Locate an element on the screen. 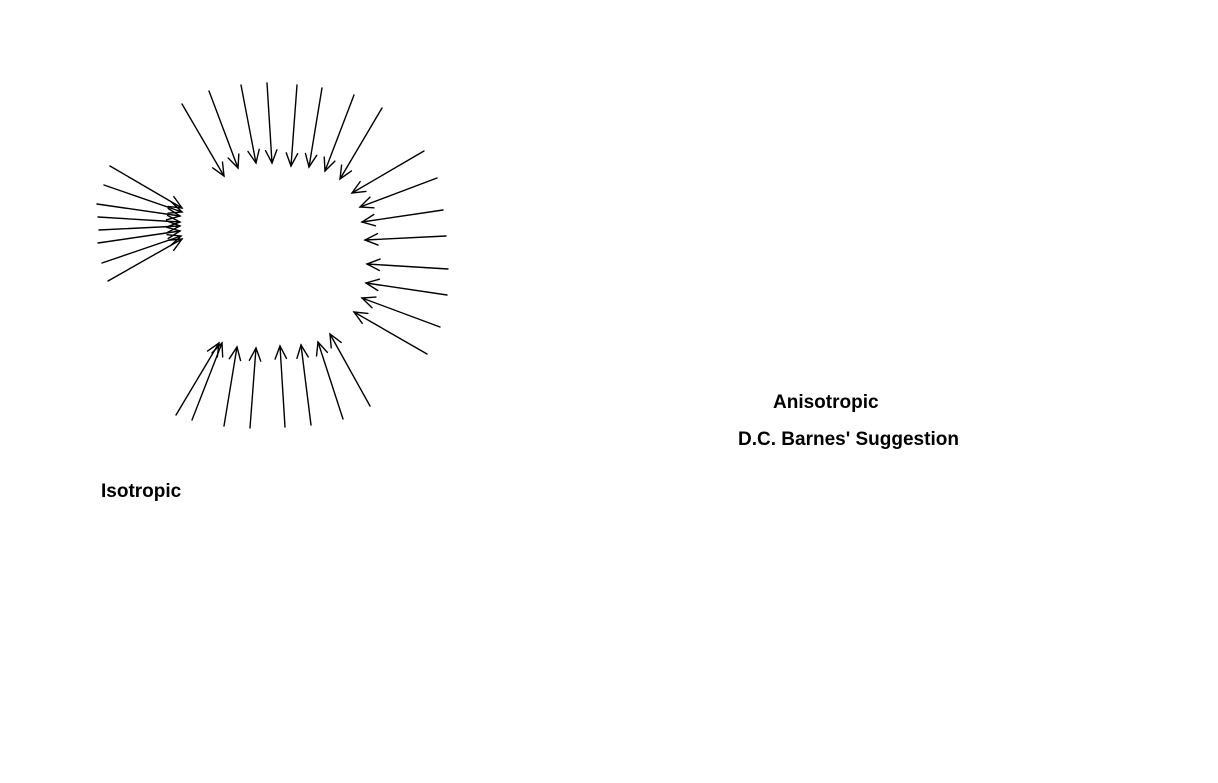 The height and width of the screenshot is (783, 1218). barnes-suggestion-label: D.C. Barnes' Suggestion is located at coordinates (848, 439).